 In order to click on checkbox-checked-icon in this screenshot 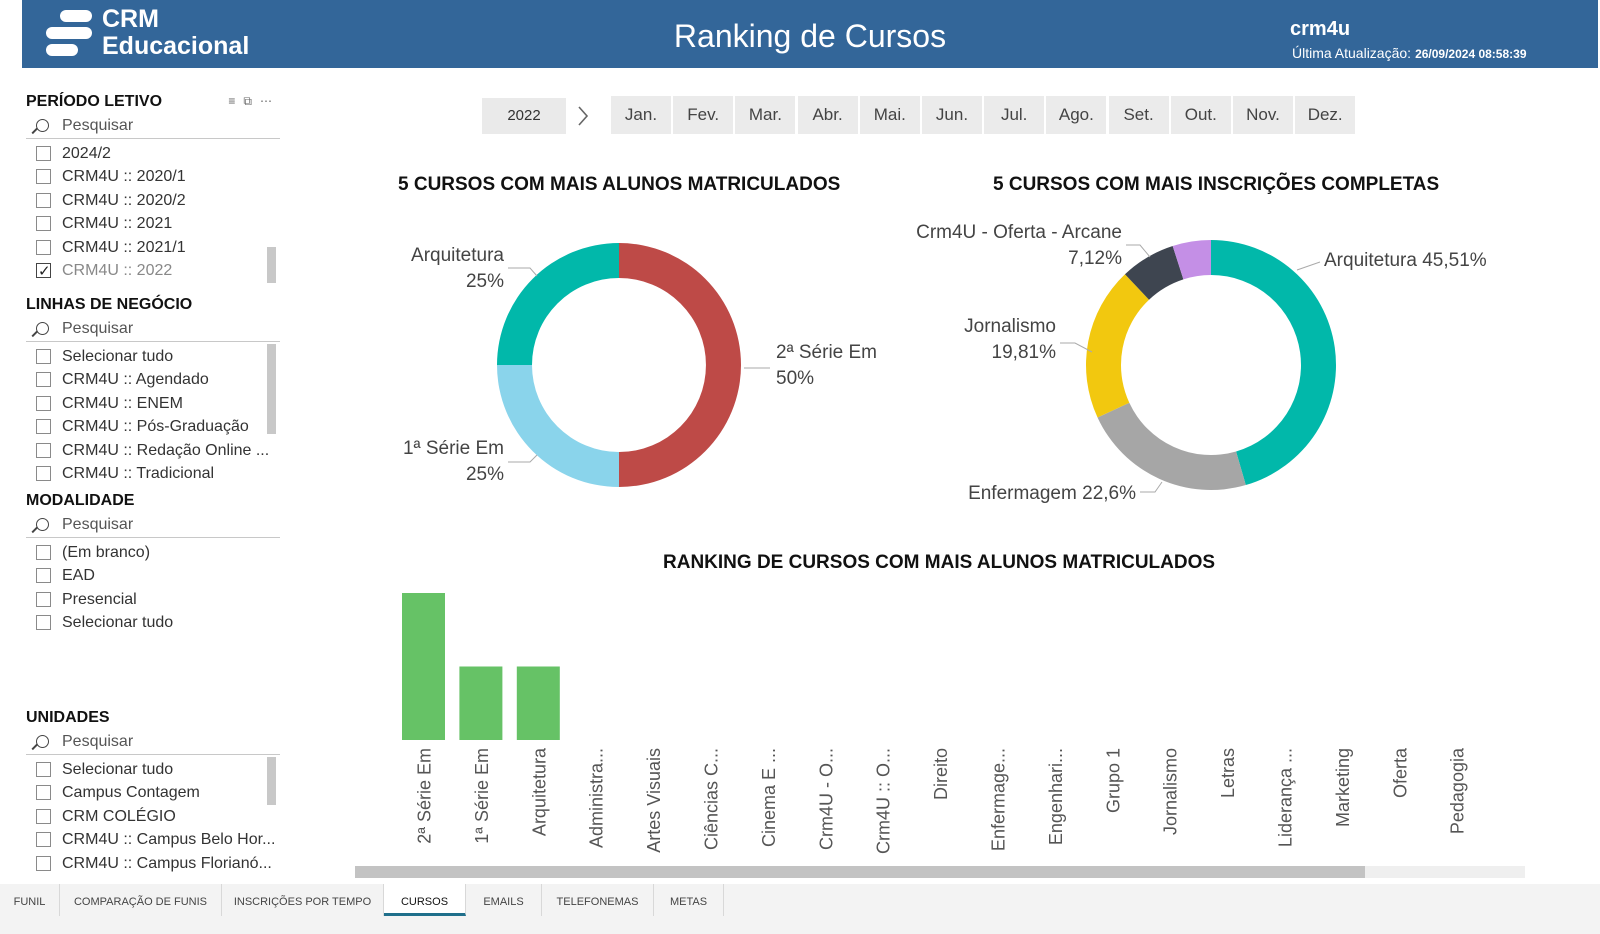, I will do `click(43, 271)`.